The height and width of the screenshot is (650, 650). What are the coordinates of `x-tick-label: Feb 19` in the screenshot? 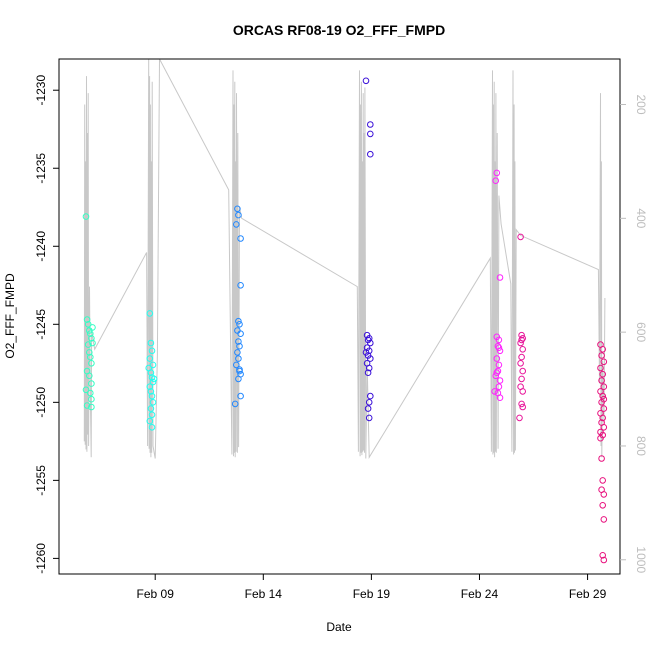 It's located at (372, 594).